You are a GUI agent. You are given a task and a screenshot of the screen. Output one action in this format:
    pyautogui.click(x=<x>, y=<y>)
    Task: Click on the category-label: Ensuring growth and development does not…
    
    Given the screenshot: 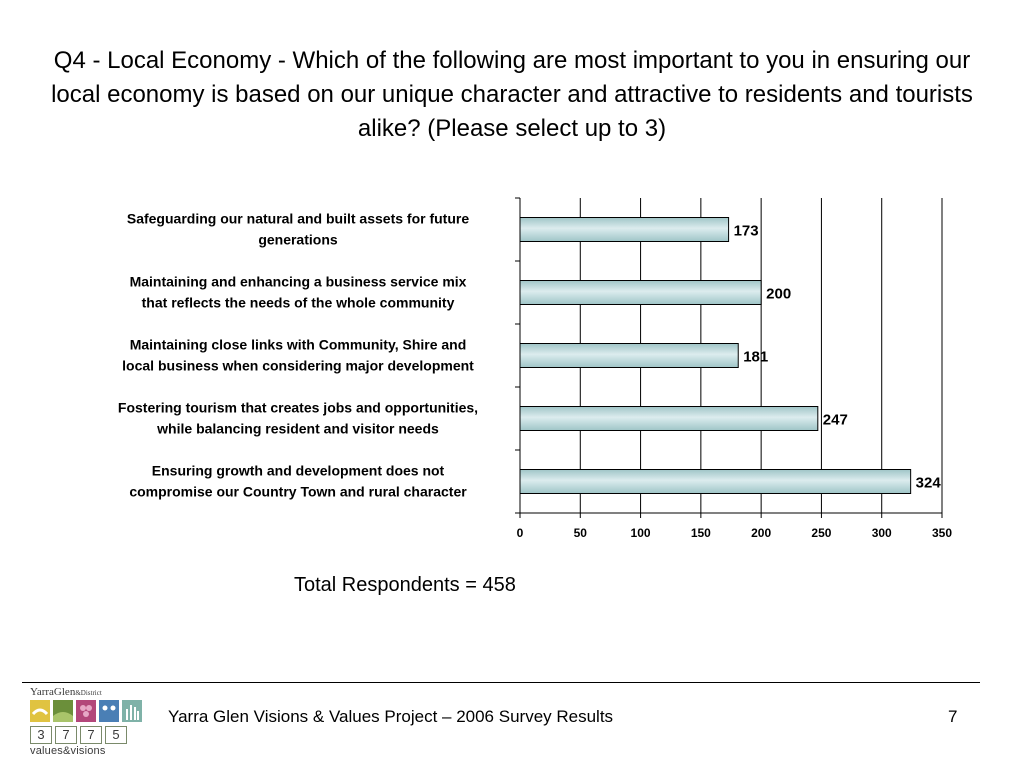 What is the action you would take?
    pyautogui.click(x=298, y=481)
    